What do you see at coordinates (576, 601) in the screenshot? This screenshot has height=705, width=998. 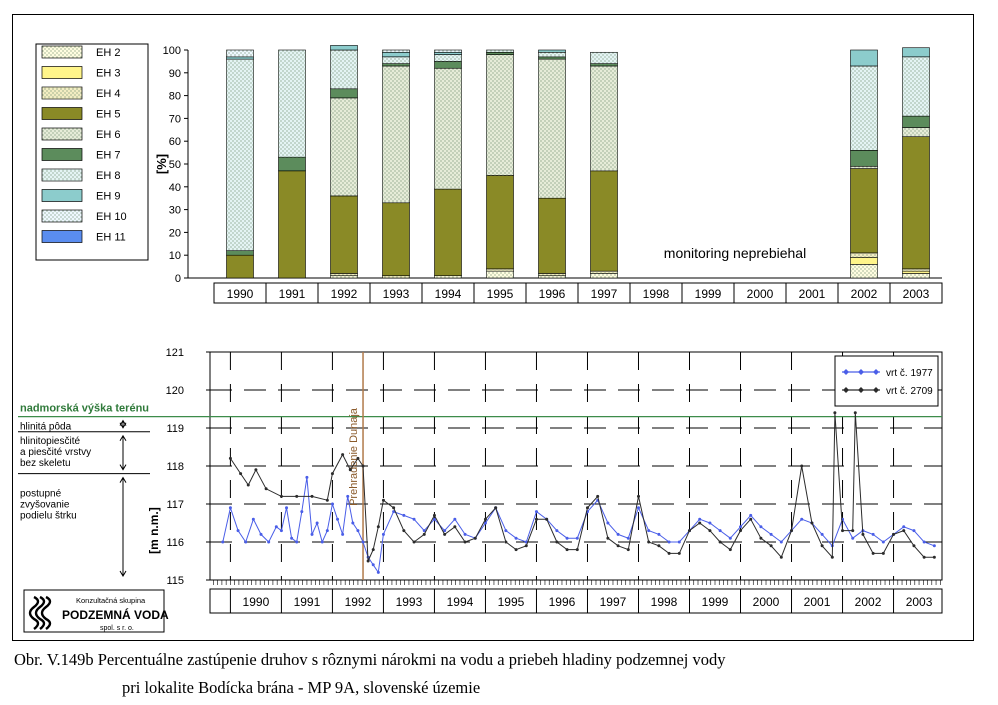 I see `line-x-label-box` at bounding box center [576, 601].